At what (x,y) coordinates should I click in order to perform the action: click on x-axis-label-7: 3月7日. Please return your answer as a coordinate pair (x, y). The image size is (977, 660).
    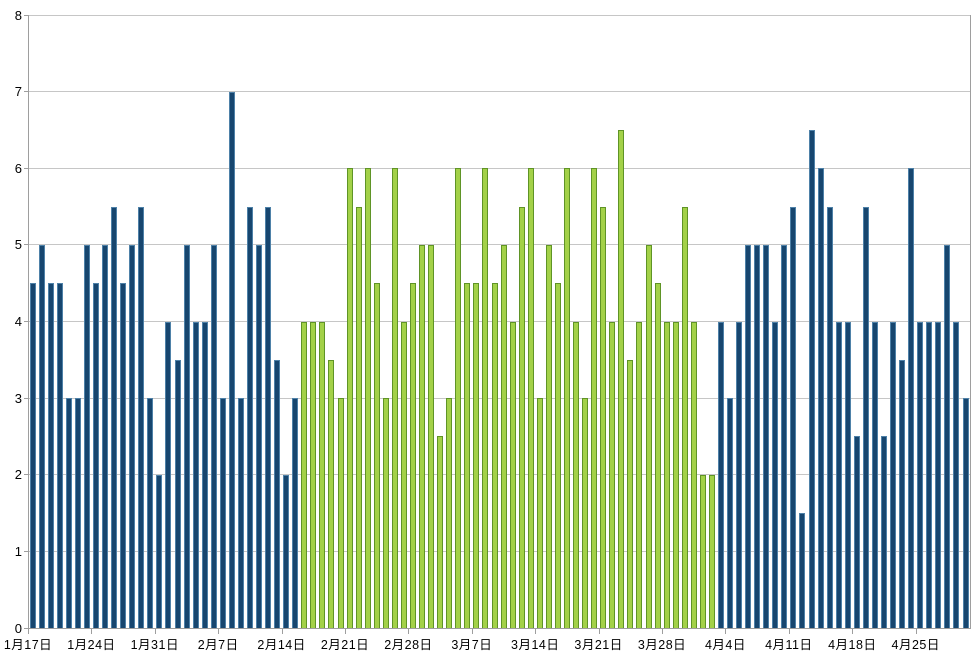
    Looking at the image, I should click on (472, 645).